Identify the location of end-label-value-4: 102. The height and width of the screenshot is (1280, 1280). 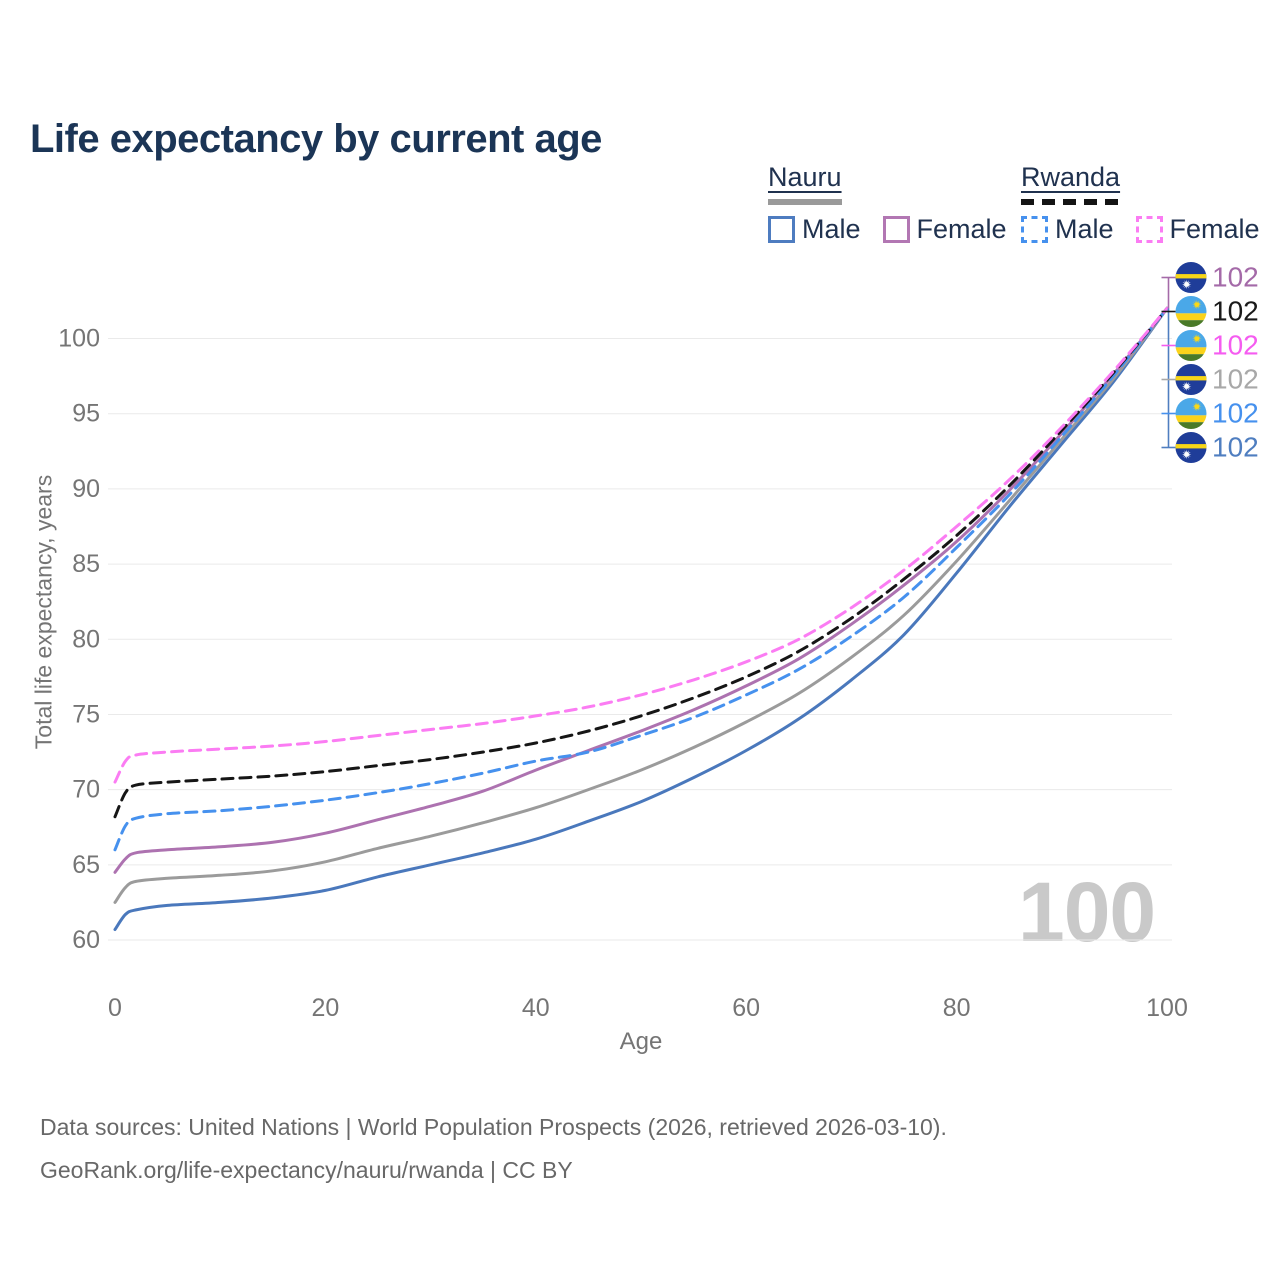
(1235, 413).